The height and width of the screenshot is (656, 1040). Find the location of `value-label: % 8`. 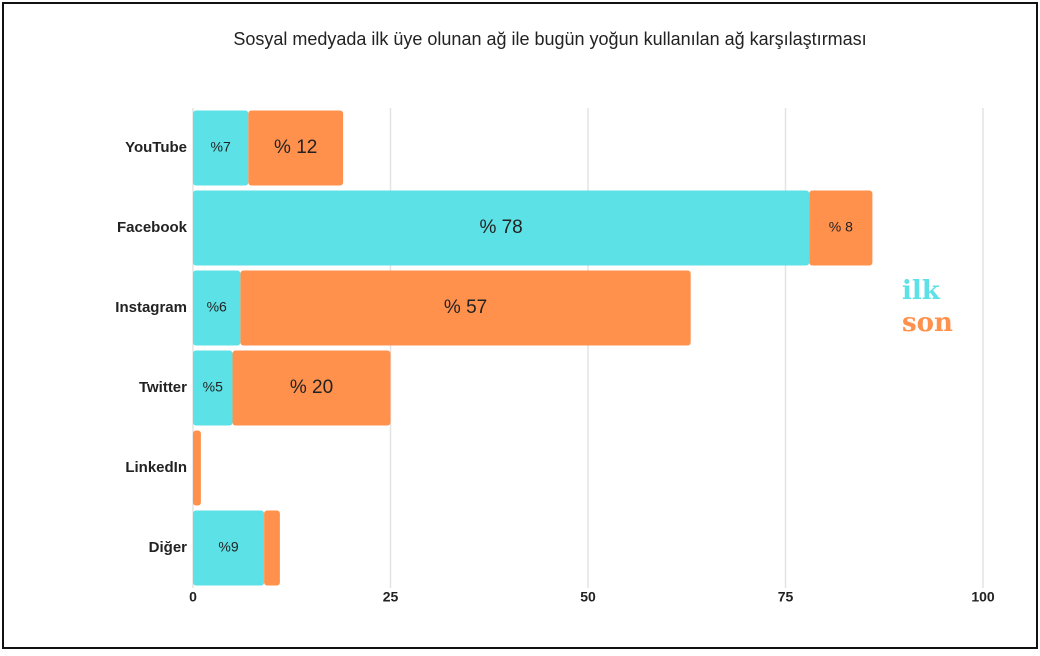

value-label: % 8 is located at coordinates (841, 227).